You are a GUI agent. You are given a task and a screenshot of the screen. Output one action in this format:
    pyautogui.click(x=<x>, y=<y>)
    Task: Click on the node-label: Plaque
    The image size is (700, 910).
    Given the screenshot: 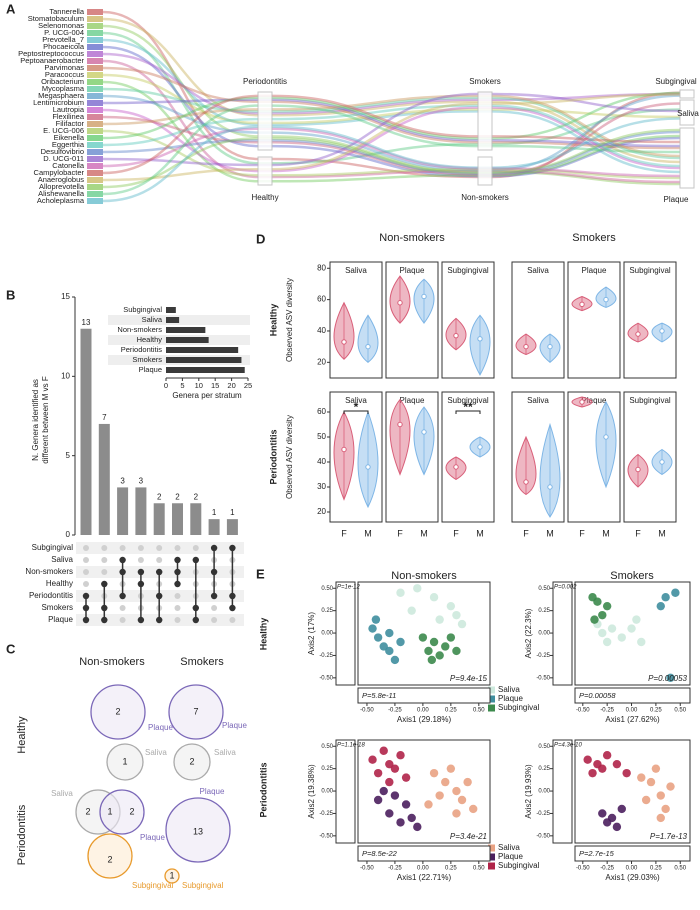 What is the action you would take?
    pyautogui.click(x=676, y=199)
    